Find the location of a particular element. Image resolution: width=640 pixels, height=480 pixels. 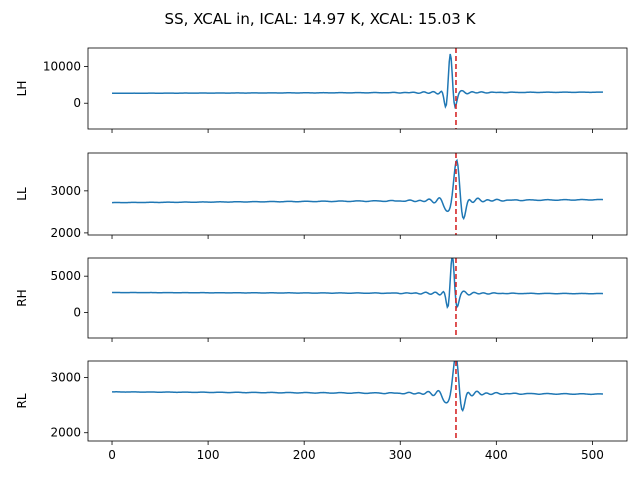

x-tick-label: 500 is located at coordinates (592, 455).